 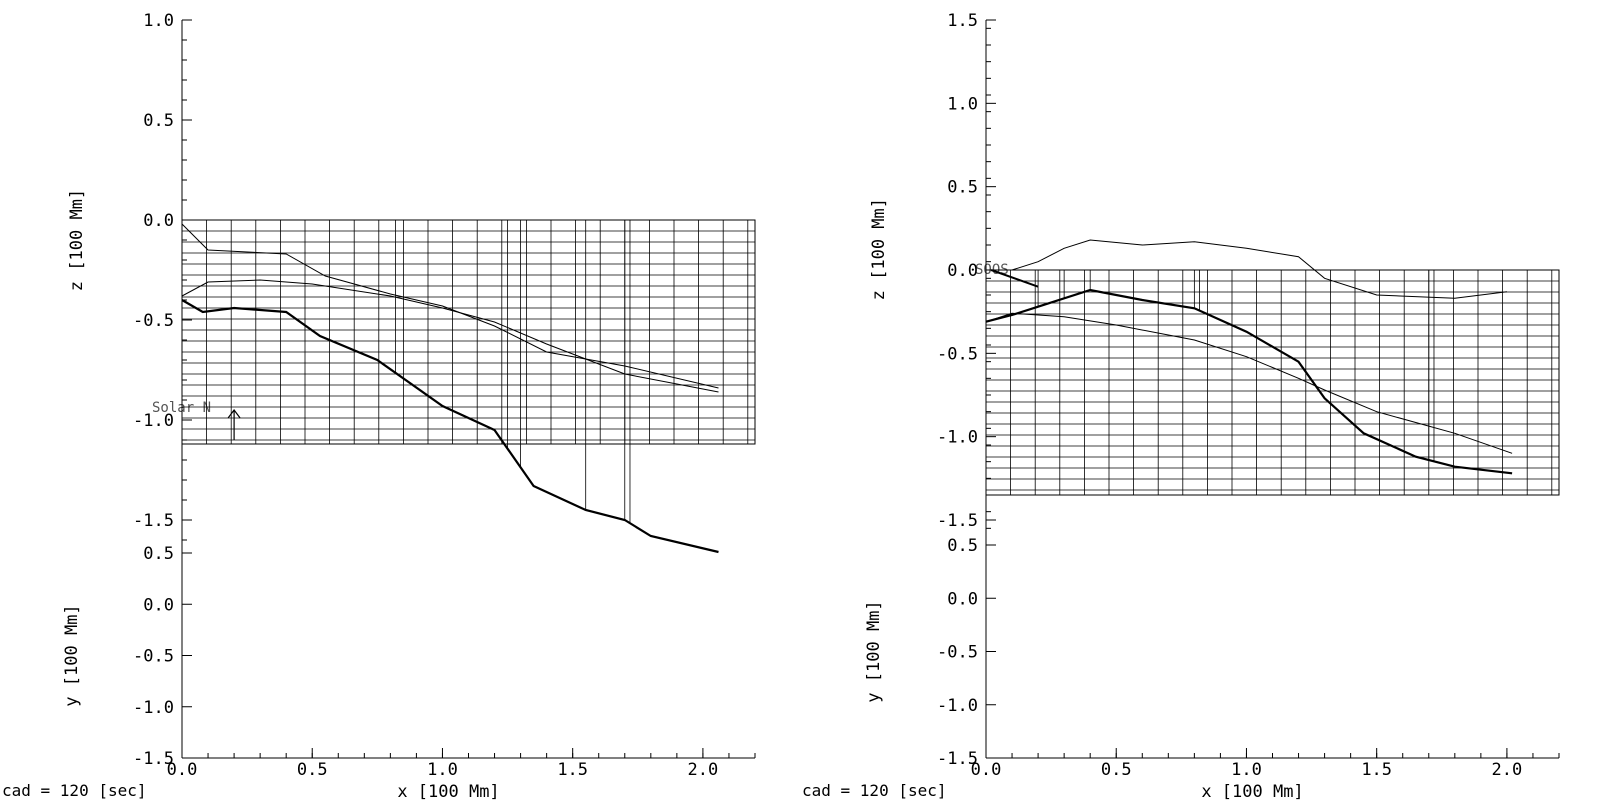 What do you see at coordinates (874, 790) in the screenshot?
I see `right-footer: cad = 120 [sec]` at bounding box center [874, 790].